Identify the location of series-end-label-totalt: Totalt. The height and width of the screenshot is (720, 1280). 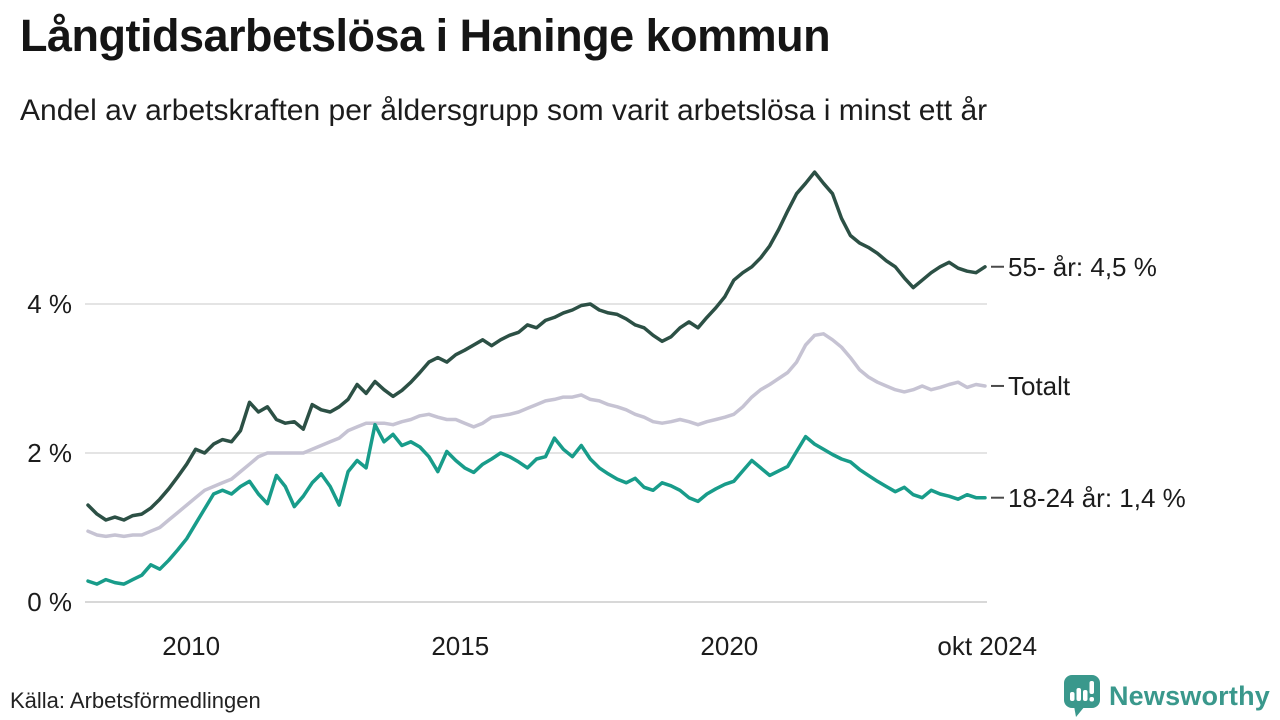
(1039, 385).